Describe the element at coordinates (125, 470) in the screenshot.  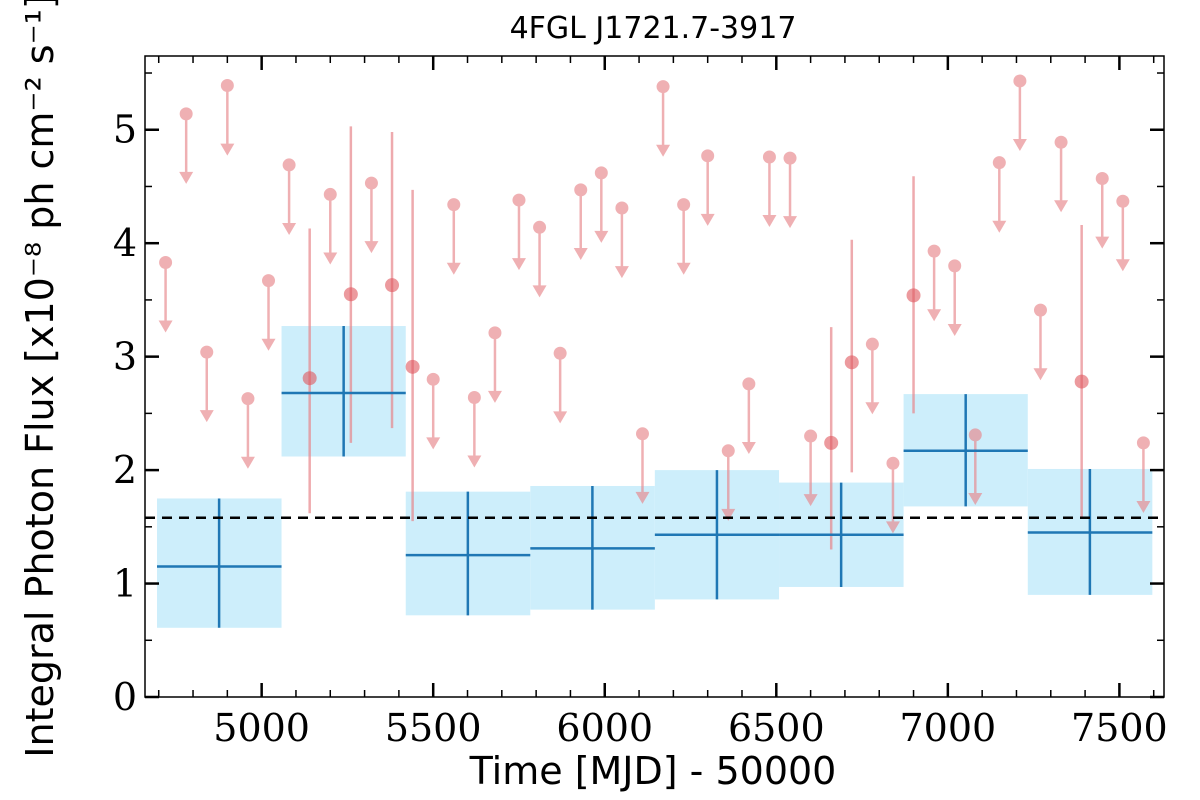
I see `y-tick-label: 2` at that location.